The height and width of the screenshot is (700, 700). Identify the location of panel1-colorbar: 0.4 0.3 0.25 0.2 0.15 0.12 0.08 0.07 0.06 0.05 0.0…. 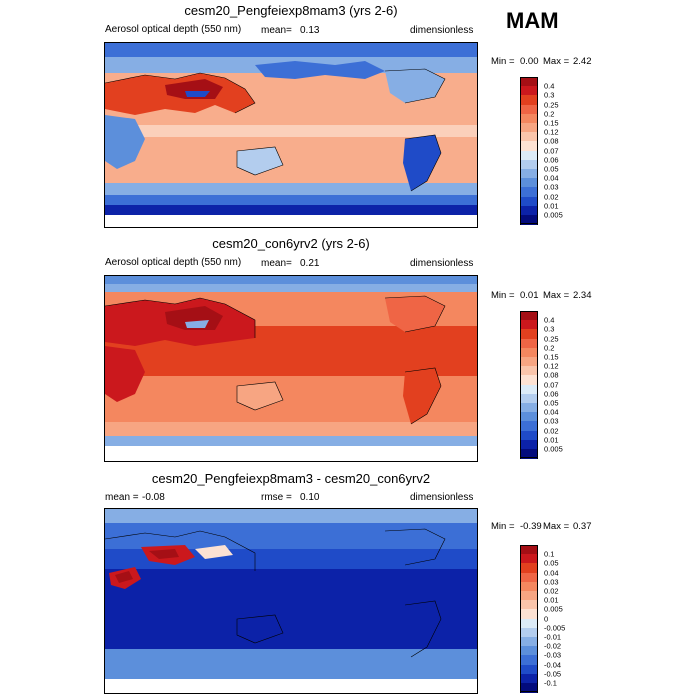
(560, 151).